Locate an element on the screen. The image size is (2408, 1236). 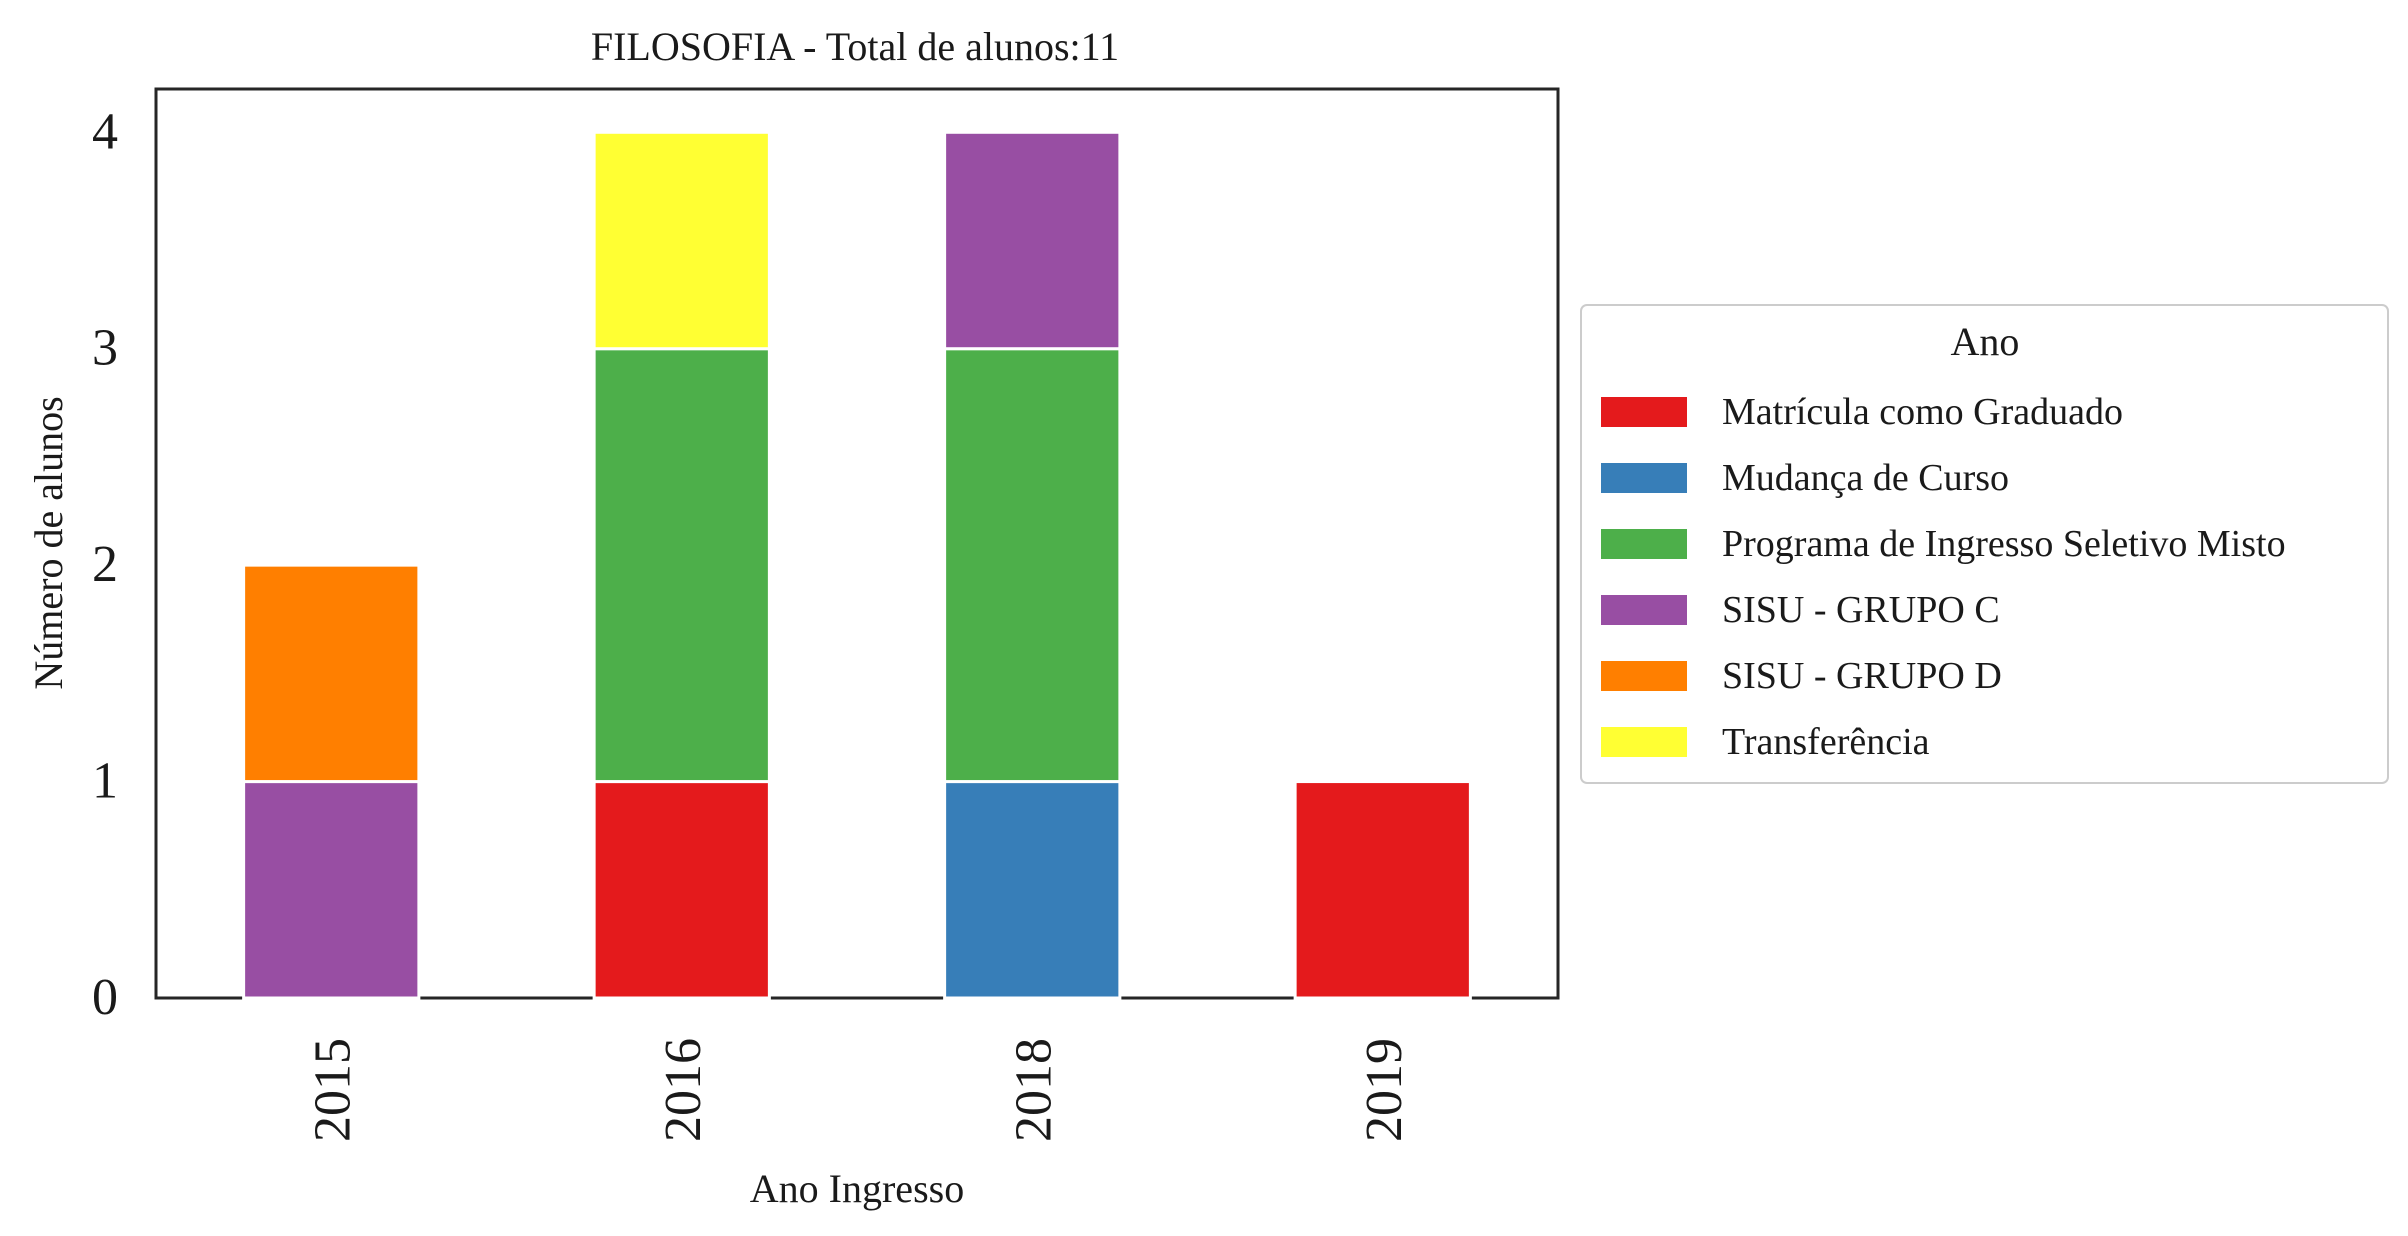
y-tick-label: 2 is located at coordinates (105, 564).